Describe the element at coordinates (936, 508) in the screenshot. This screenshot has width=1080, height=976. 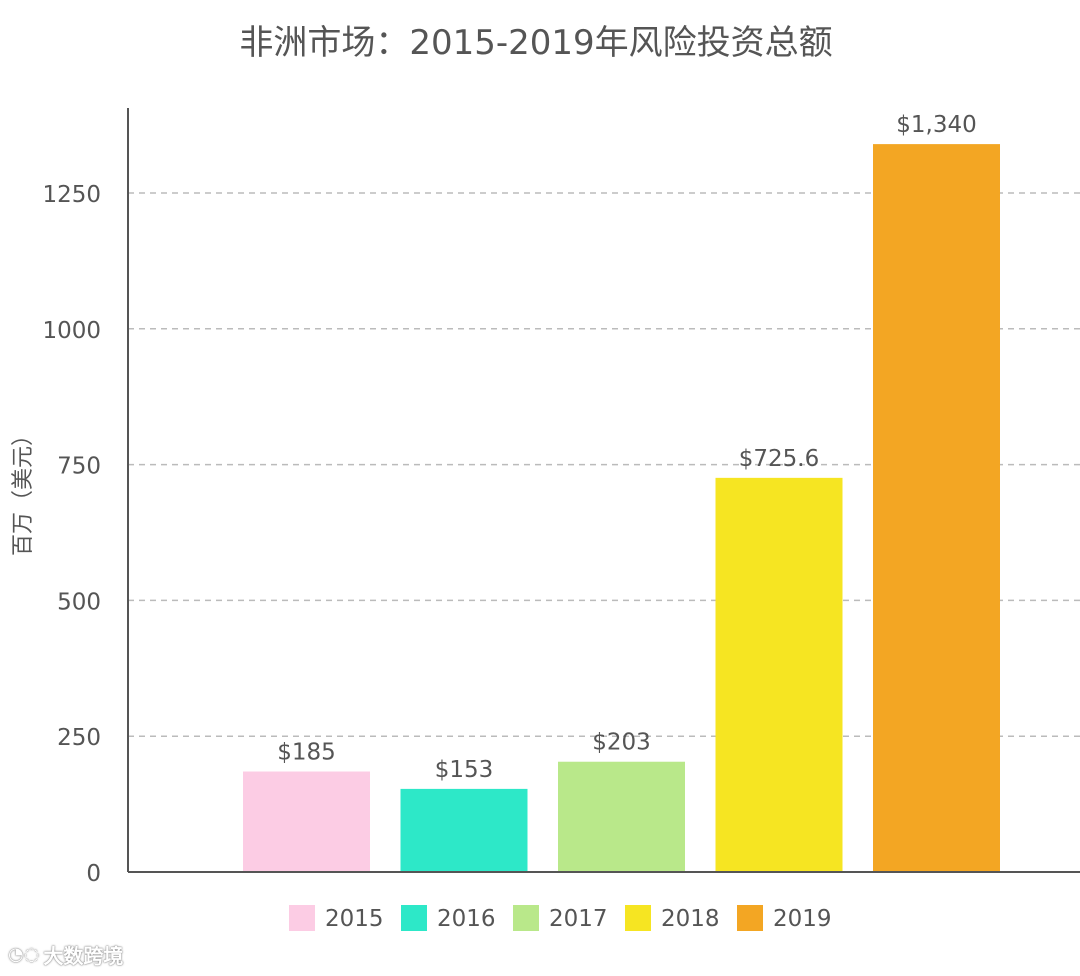
I see `bar-2019` at that location.